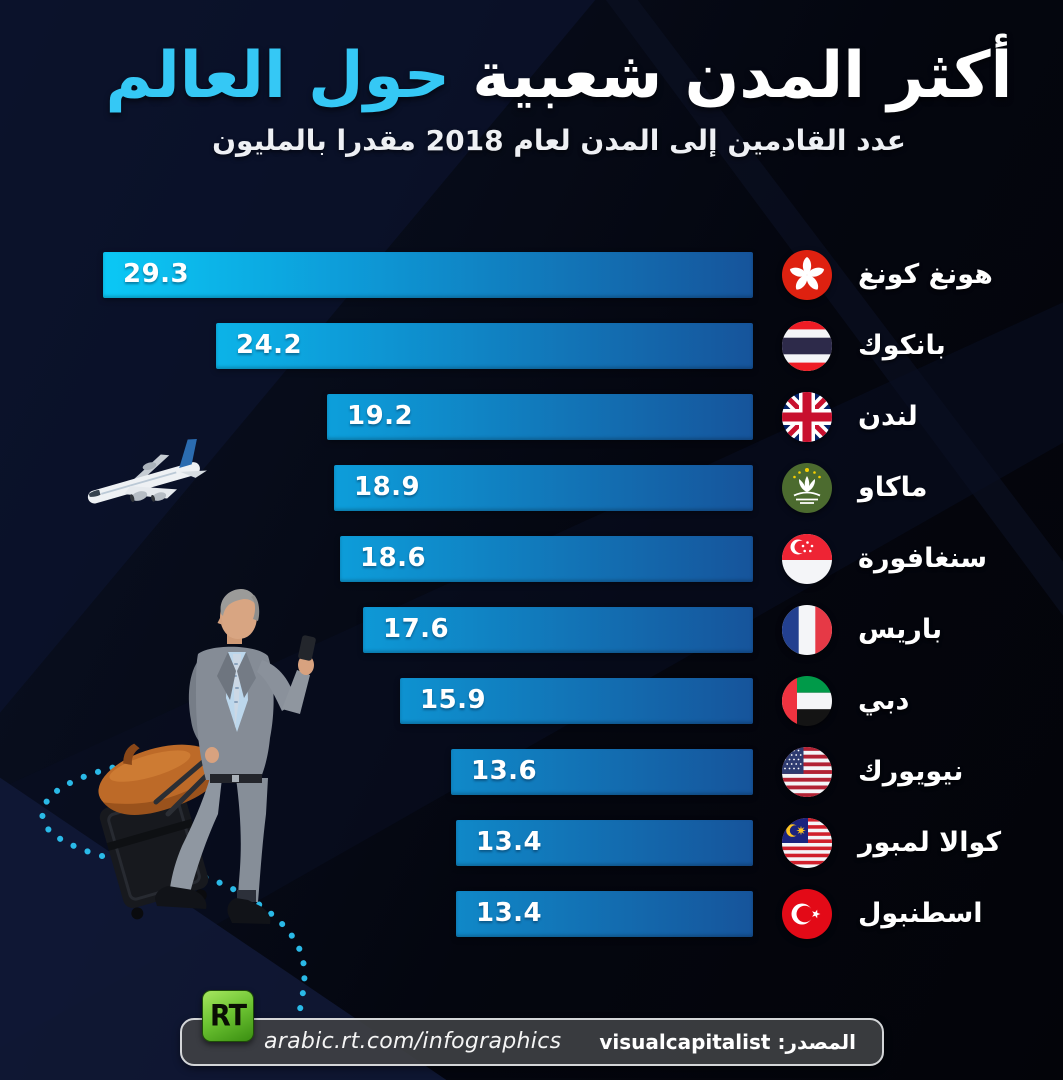 Image resolution: width=1063 pixels, height=1080 pixels. Describe the element at coordinates (269, 345) in the screenshot. I see `bar-value-label: 24.2` at that location.